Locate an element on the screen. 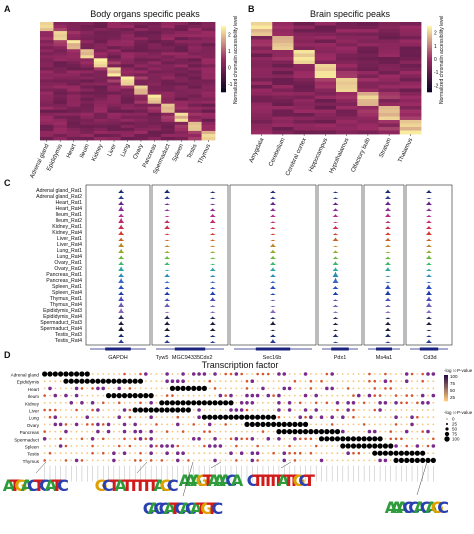  motif-letter: G is located at coordinates (202, 480).